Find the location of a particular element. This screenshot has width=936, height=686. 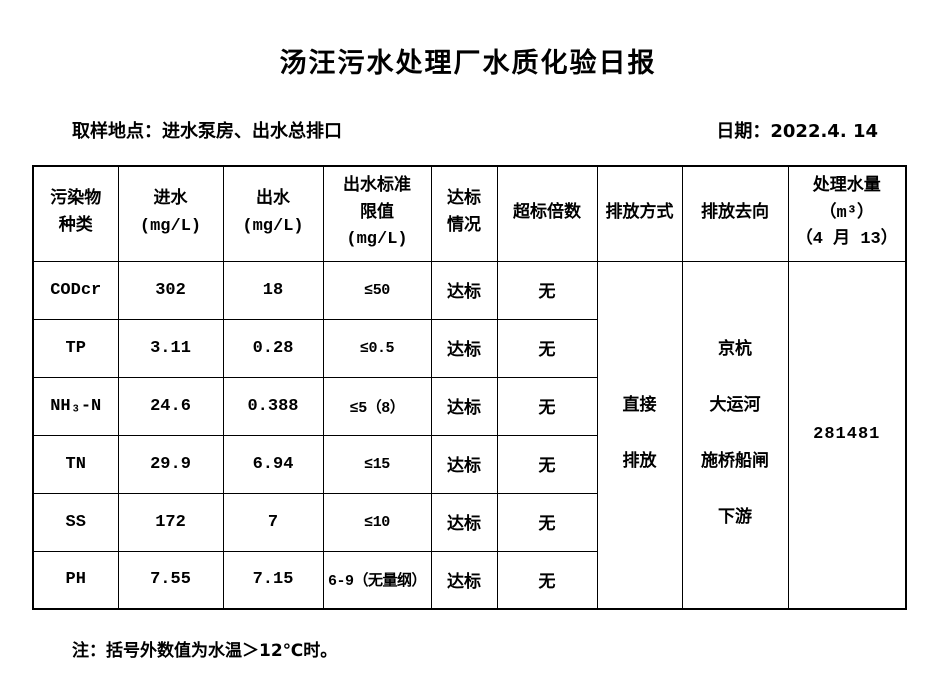

cell-limit: ≤15 is located at coordinates (377, 464).